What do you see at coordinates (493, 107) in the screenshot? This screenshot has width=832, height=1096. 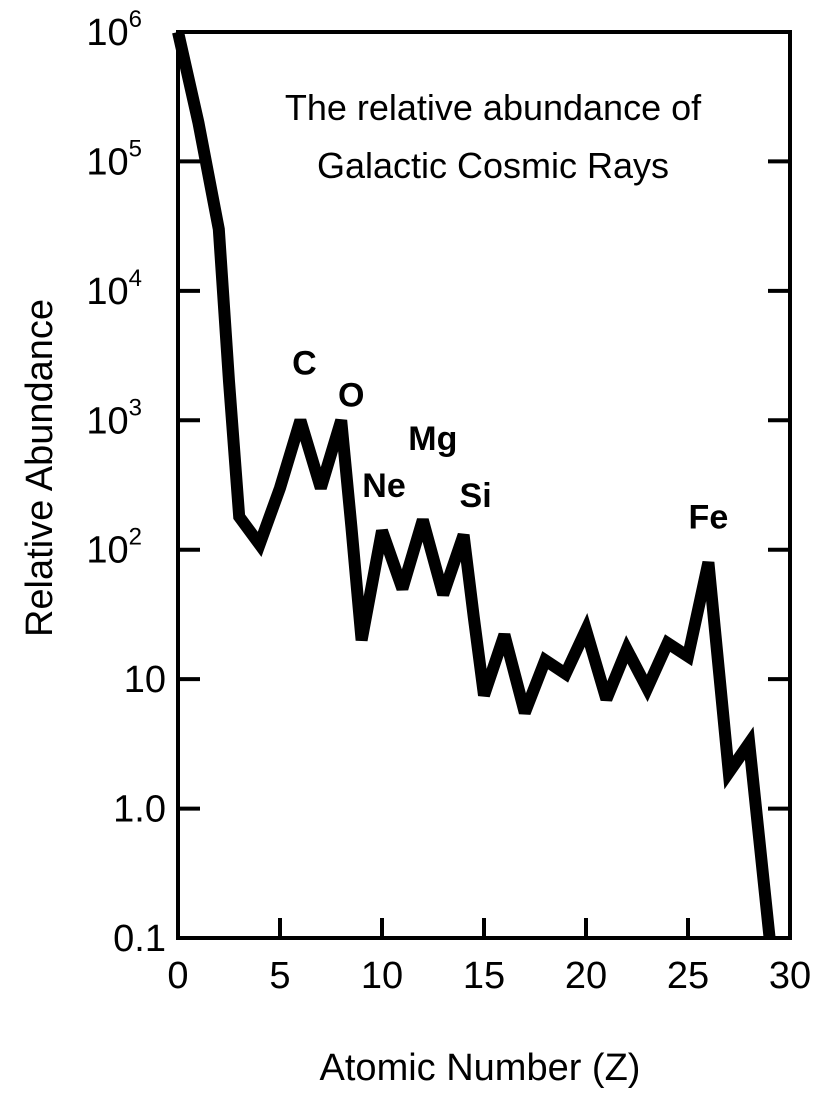 I see `chart-title-line-1: The relative abundance of` at bounding box center [493, 107].